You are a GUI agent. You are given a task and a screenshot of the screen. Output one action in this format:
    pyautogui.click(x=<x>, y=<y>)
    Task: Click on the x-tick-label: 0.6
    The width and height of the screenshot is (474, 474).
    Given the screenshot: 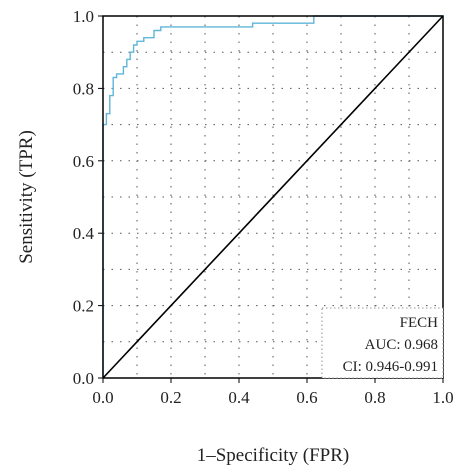 What is the action you would take?
    pyautogui.click(x=306, y=397)
    